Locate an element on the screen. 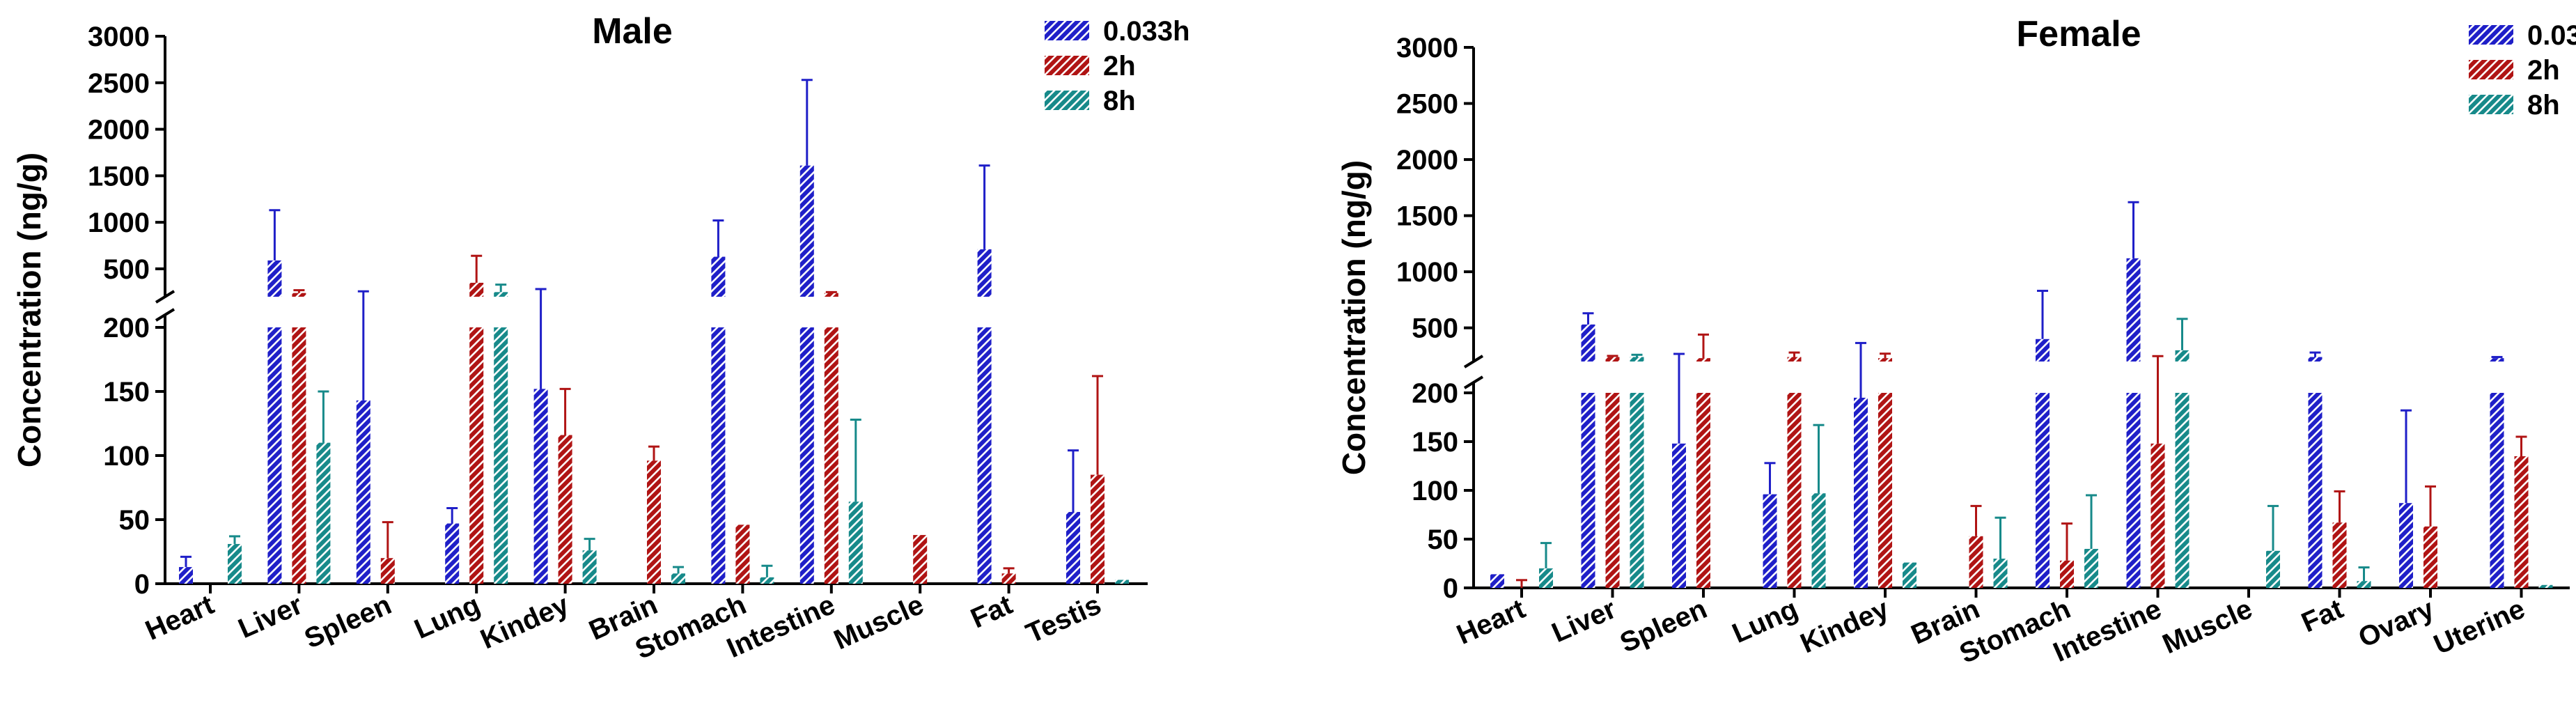 Image resolution: width=2576 pixels, height=707 pixels. y-tick-label: 0 is located at coordinates (142, 584).